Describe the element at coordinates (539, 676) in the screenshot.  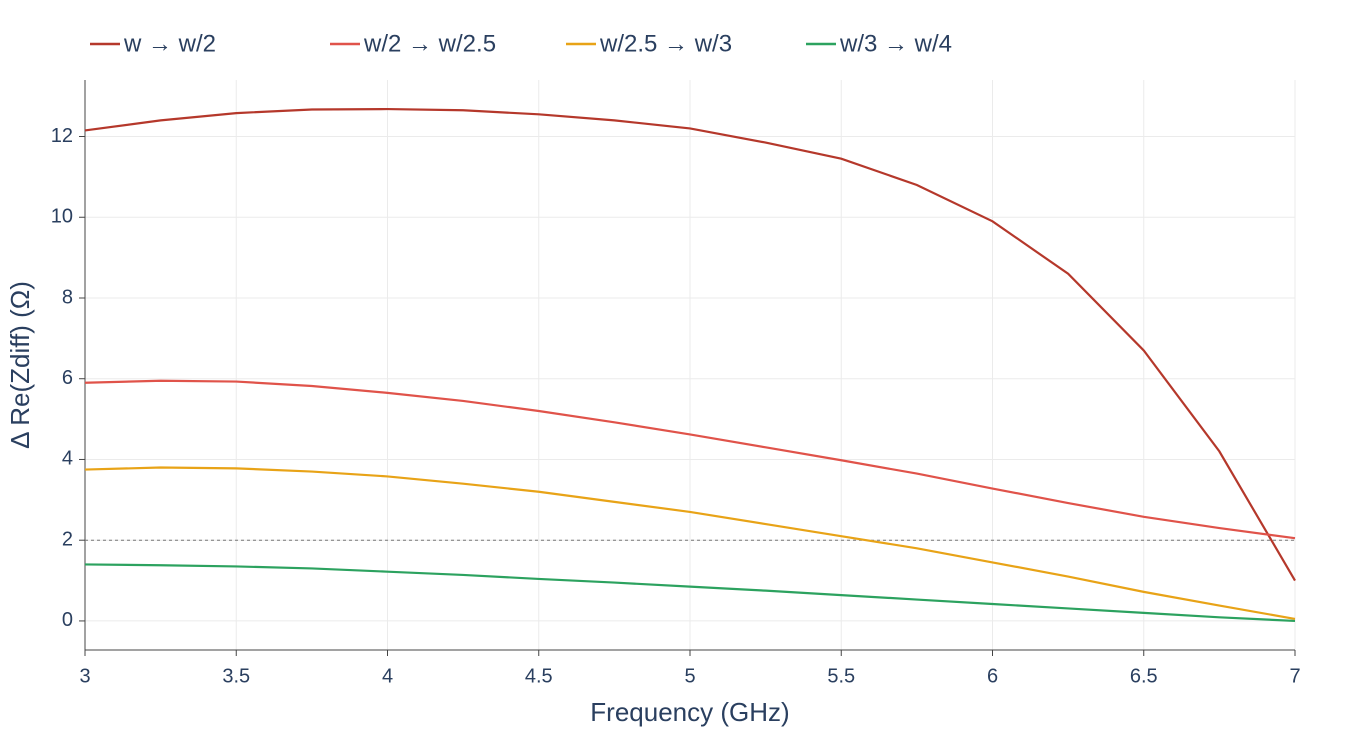
I see `x-tick-label: 4.5` at that location.